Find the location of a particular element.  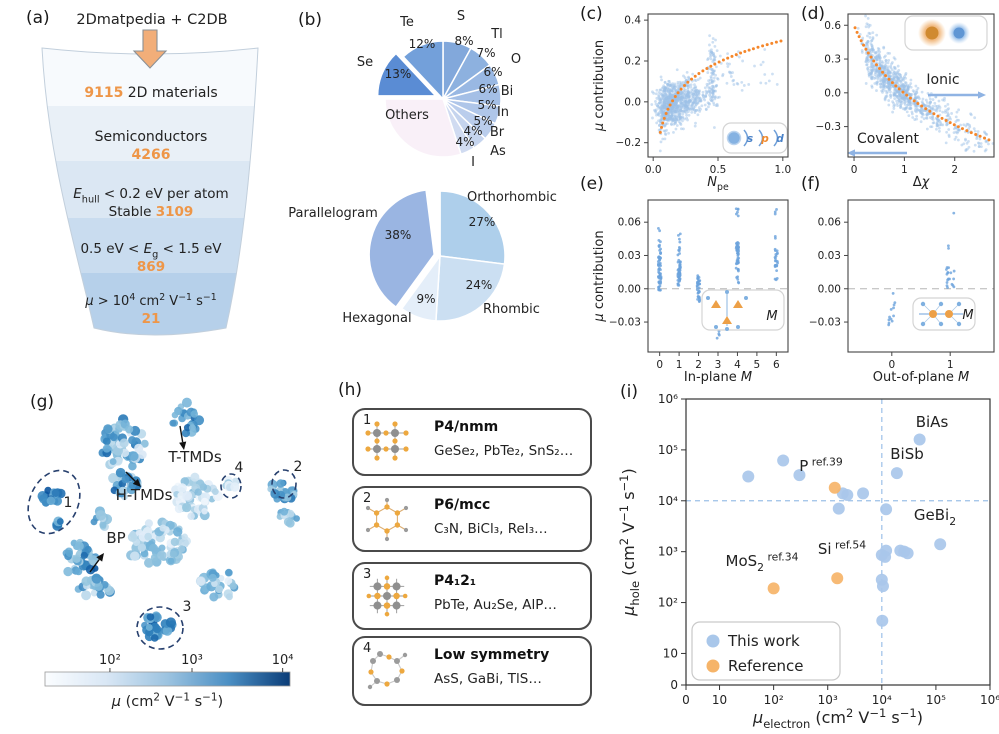

svg-text: In-plane M is located at coordinates (718, 377).